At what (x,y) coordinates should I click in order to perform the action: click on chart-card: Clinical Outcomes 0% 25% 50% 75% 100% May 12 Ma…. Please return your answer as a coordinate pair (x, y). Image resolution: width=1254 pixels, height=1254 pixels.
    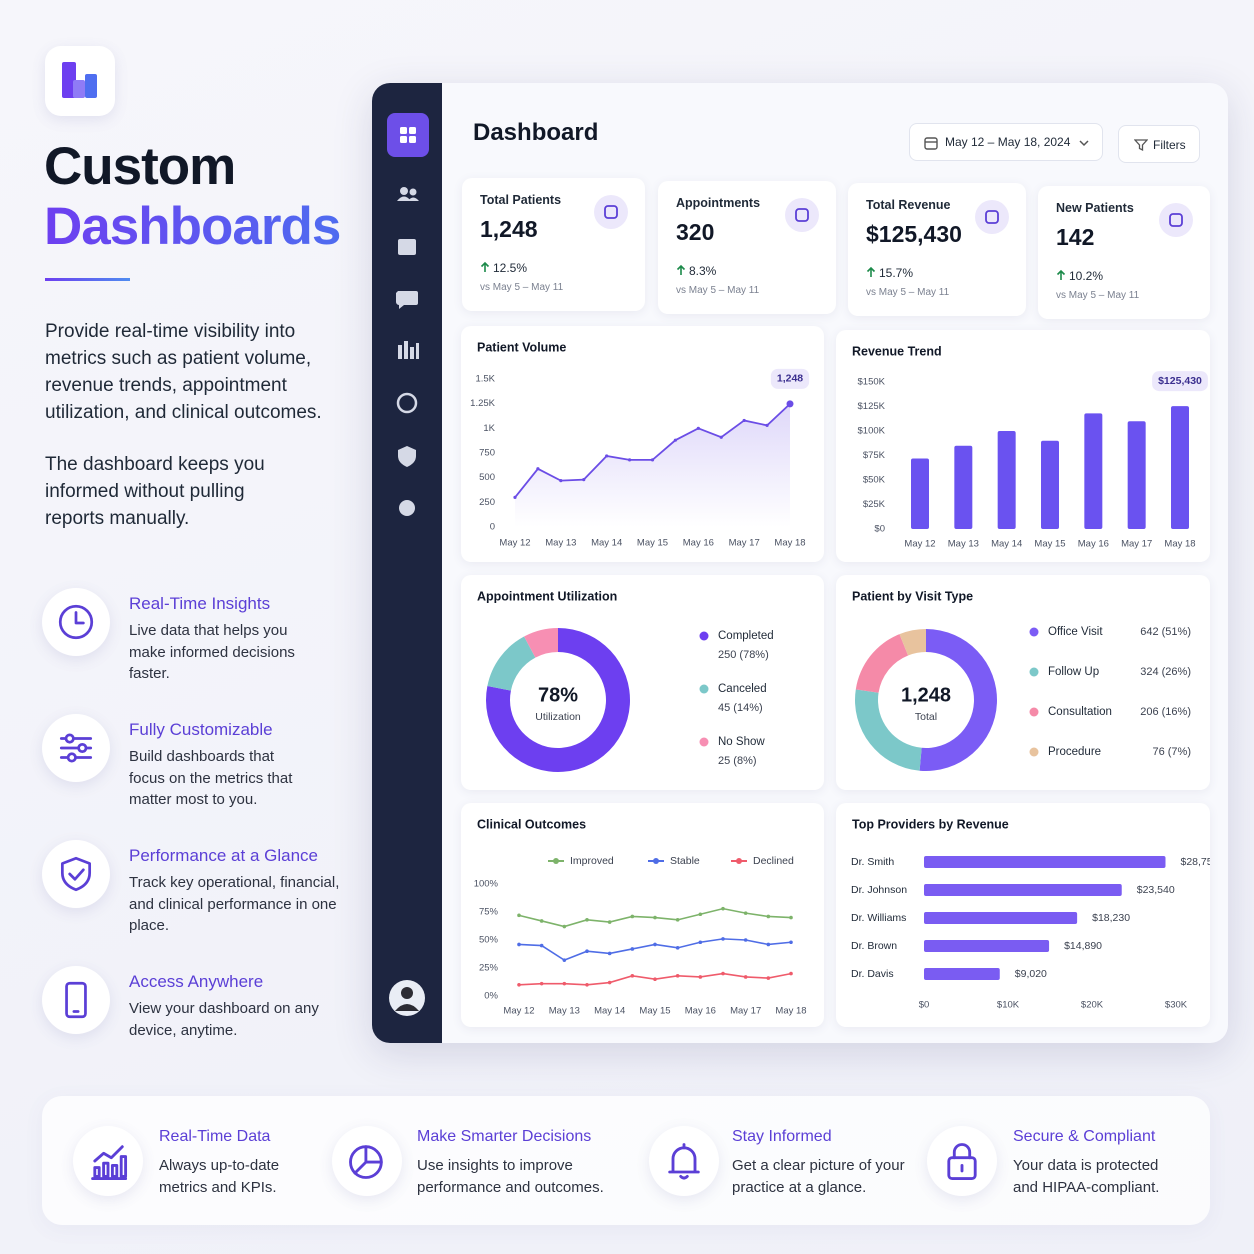
    Looking at the image, I should click on (642, 915).